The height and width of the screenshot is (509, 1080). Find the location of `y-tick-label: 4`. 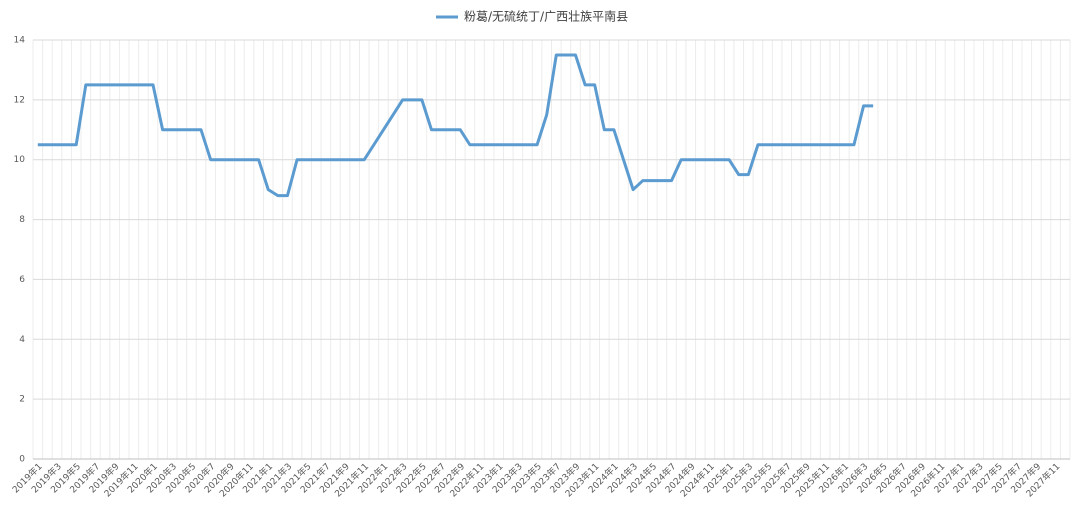

y-tick-label: 4 is located at coordinates (22, 340).